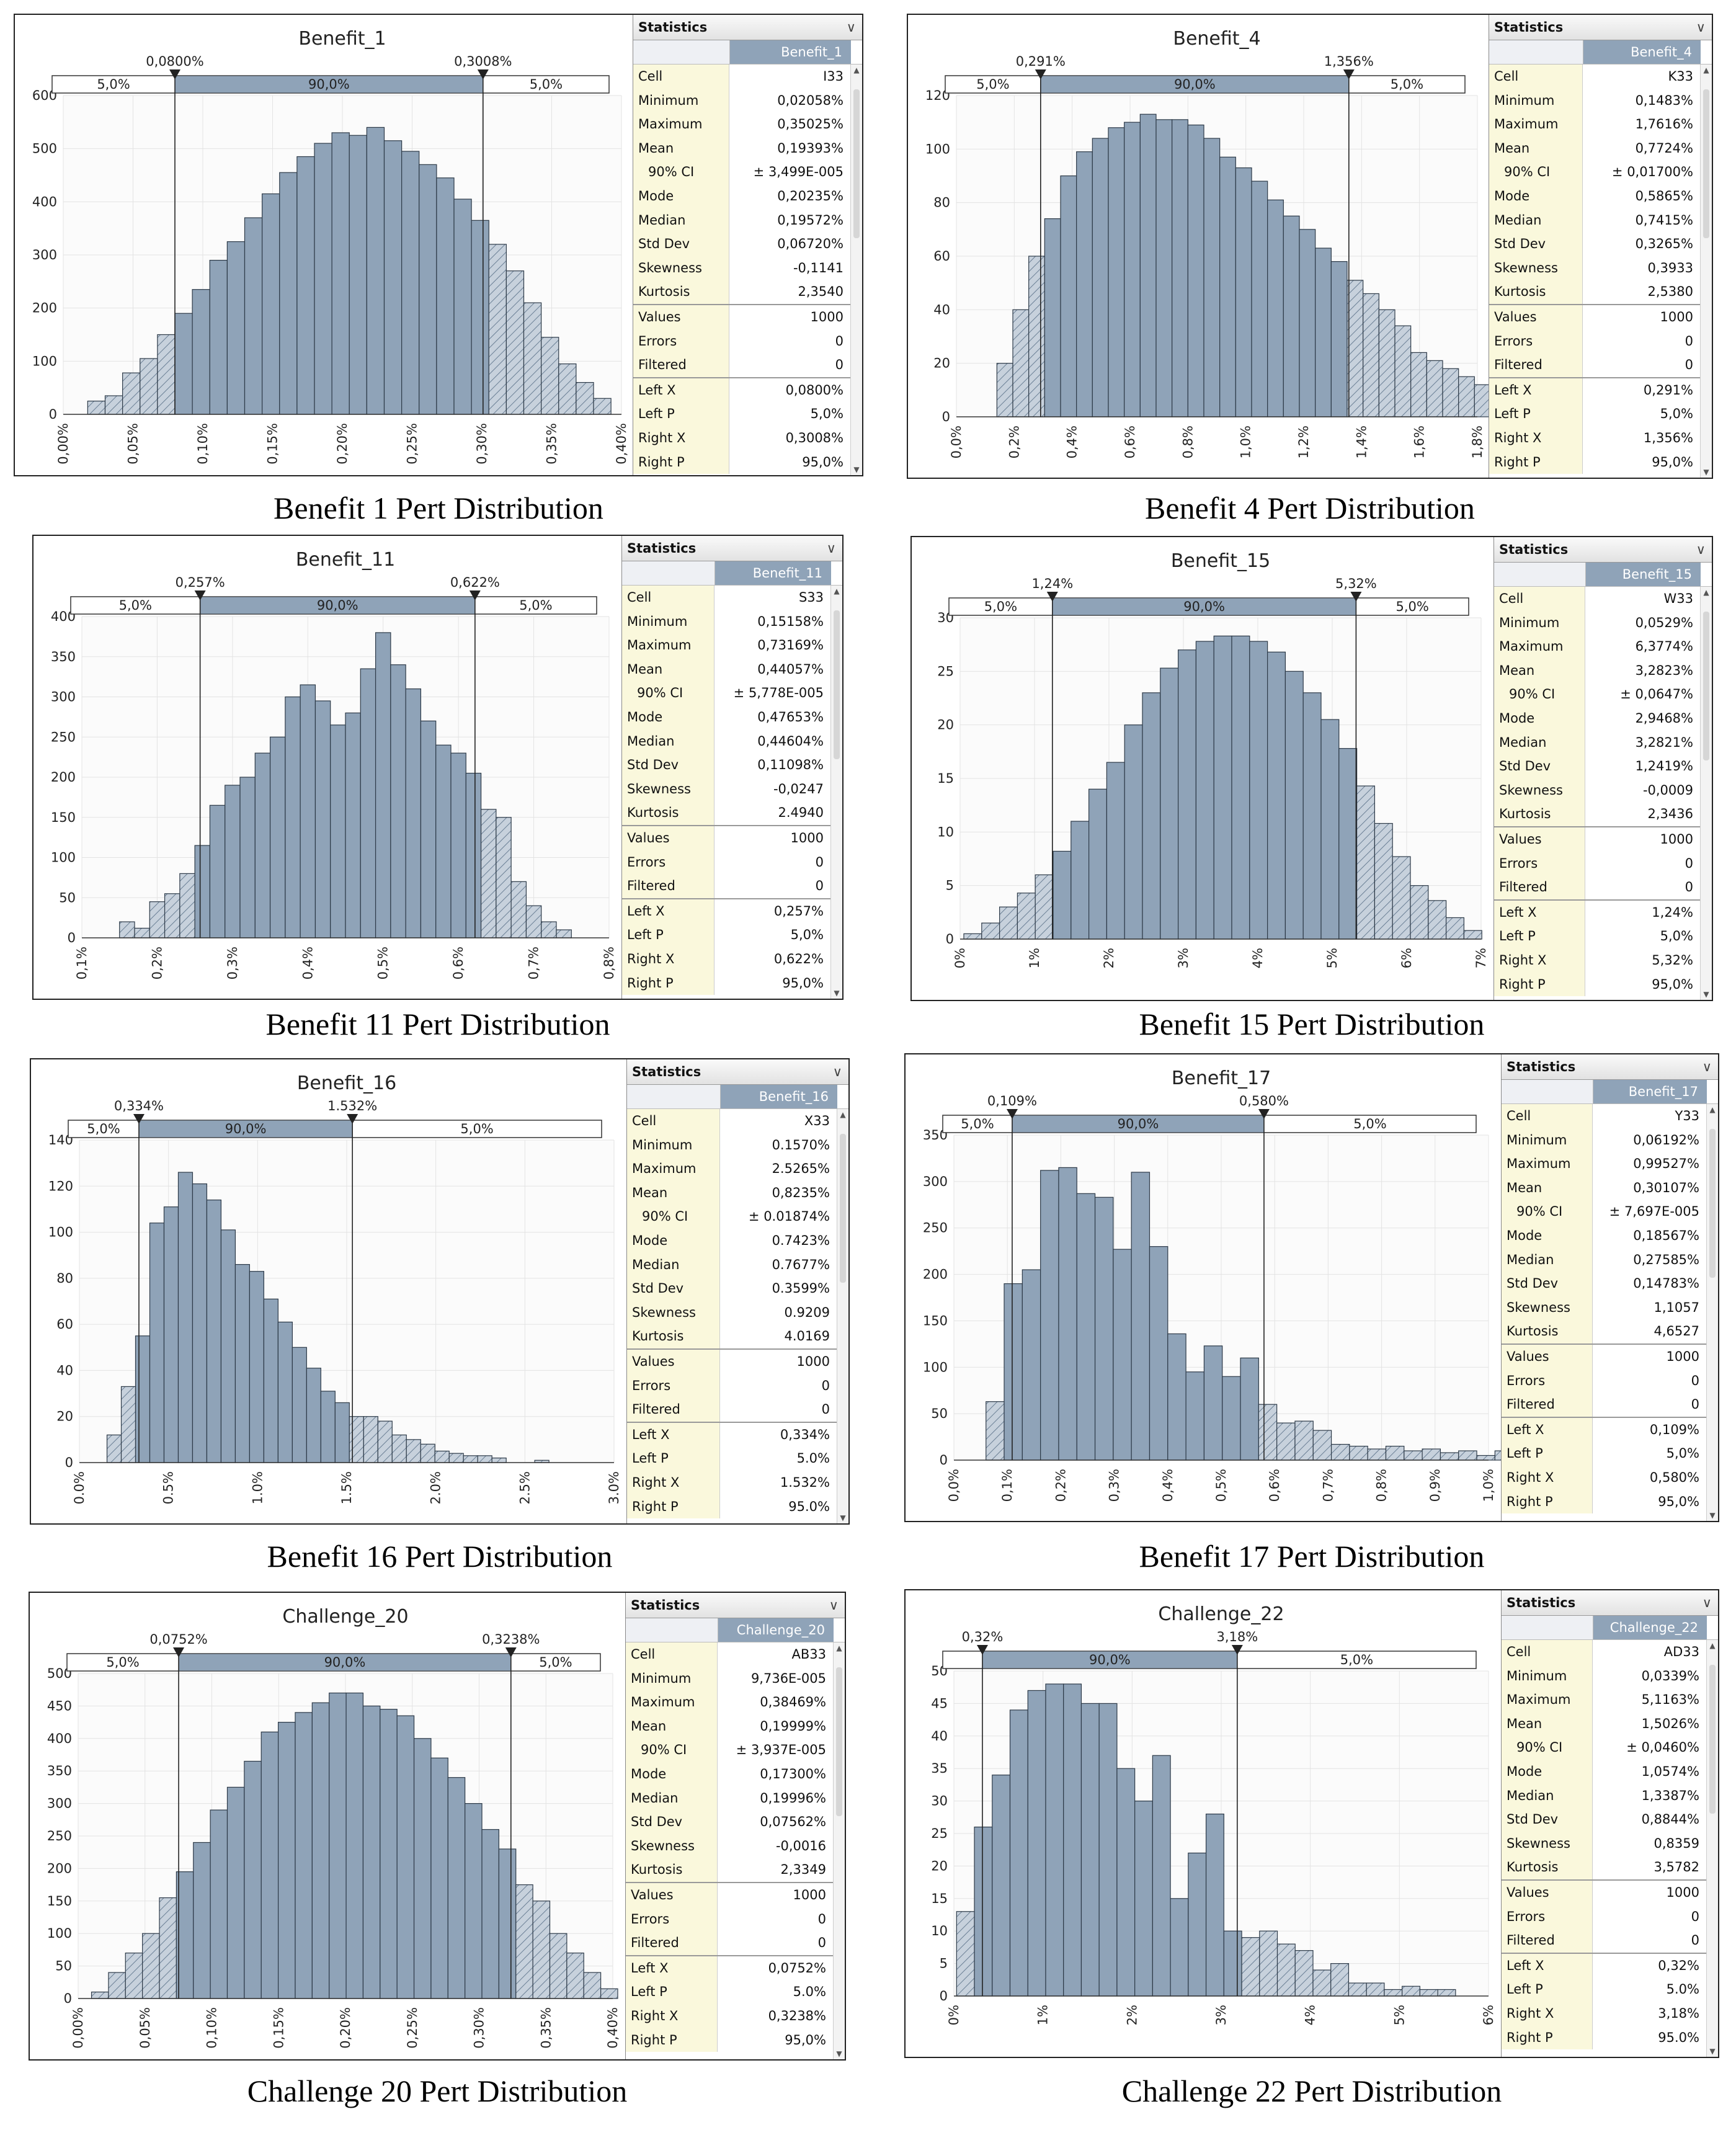 The height and width of the screenshot is (2130, 1736). I want to click on statistics-row: Maximum 6,3774%, so click(1603, 647).